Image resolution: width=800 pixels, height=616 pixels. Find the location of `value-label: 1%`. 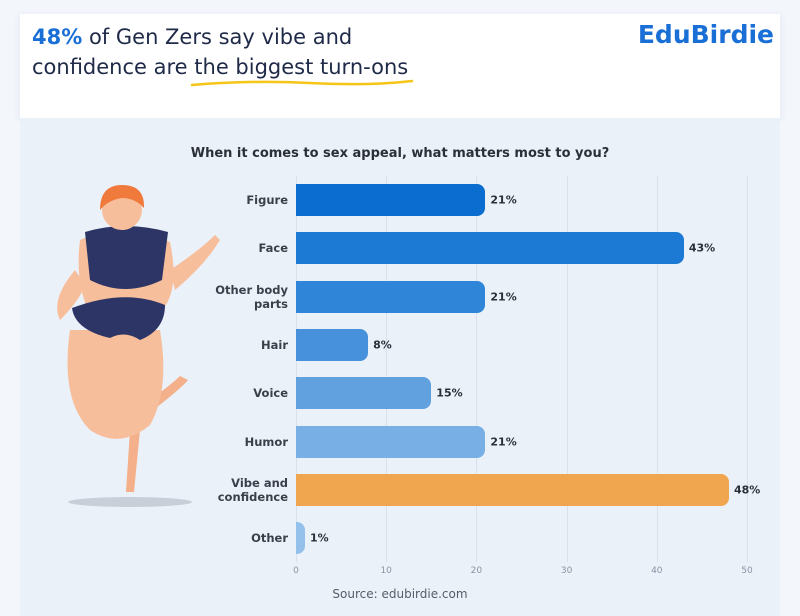

value-label: 1% is located at coordinates (319, 538).